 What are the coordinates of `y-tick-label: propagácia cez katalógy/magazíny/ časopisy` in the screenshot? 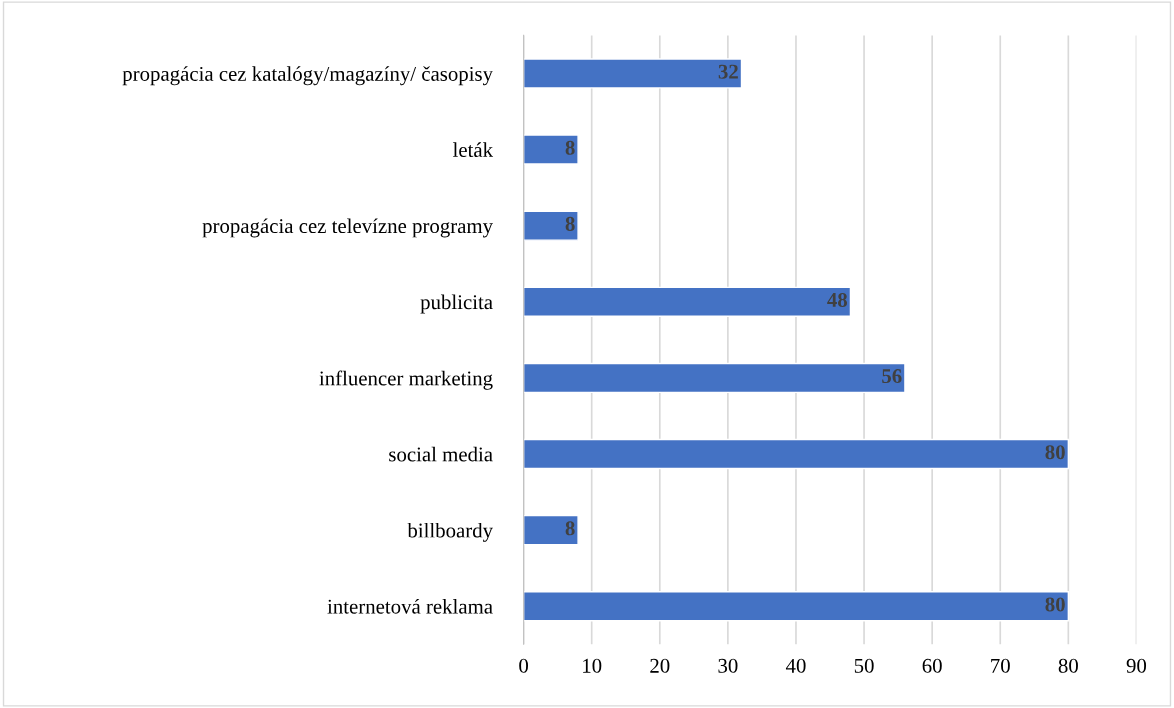 It's located at (307, 76).